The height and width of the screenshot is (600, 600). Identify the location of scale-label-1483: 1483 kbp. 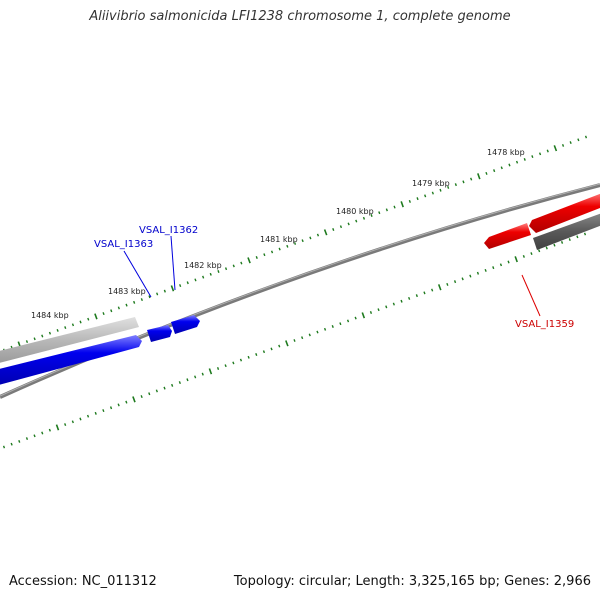
(127, 291).